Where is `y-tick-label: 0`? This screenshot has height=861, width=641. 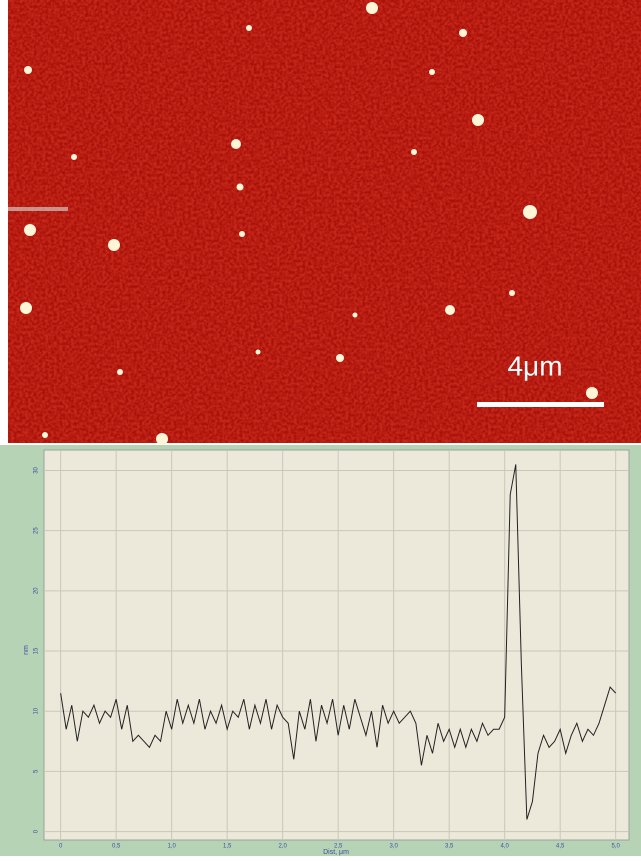 y-tick-label: 0 is located at coordinates (37, 831).